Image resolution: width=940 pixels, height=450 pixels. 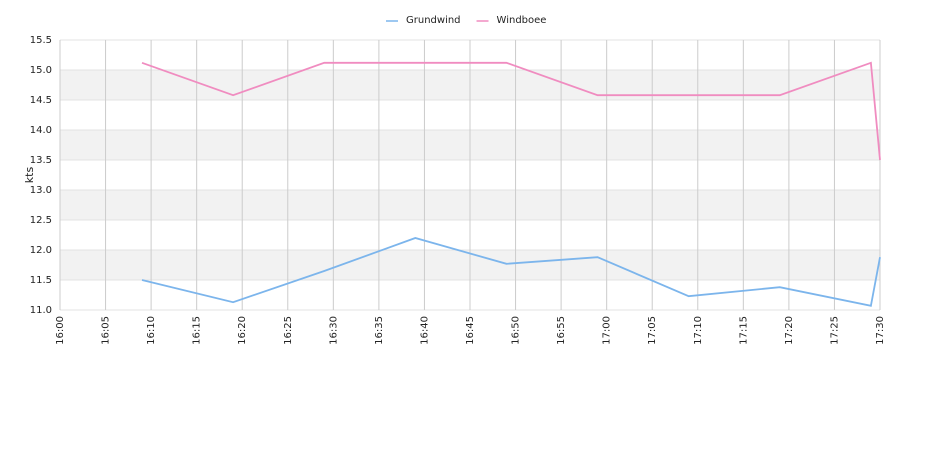 I want to click on y-tick-label: 12.0, so click(x=41, y=250).